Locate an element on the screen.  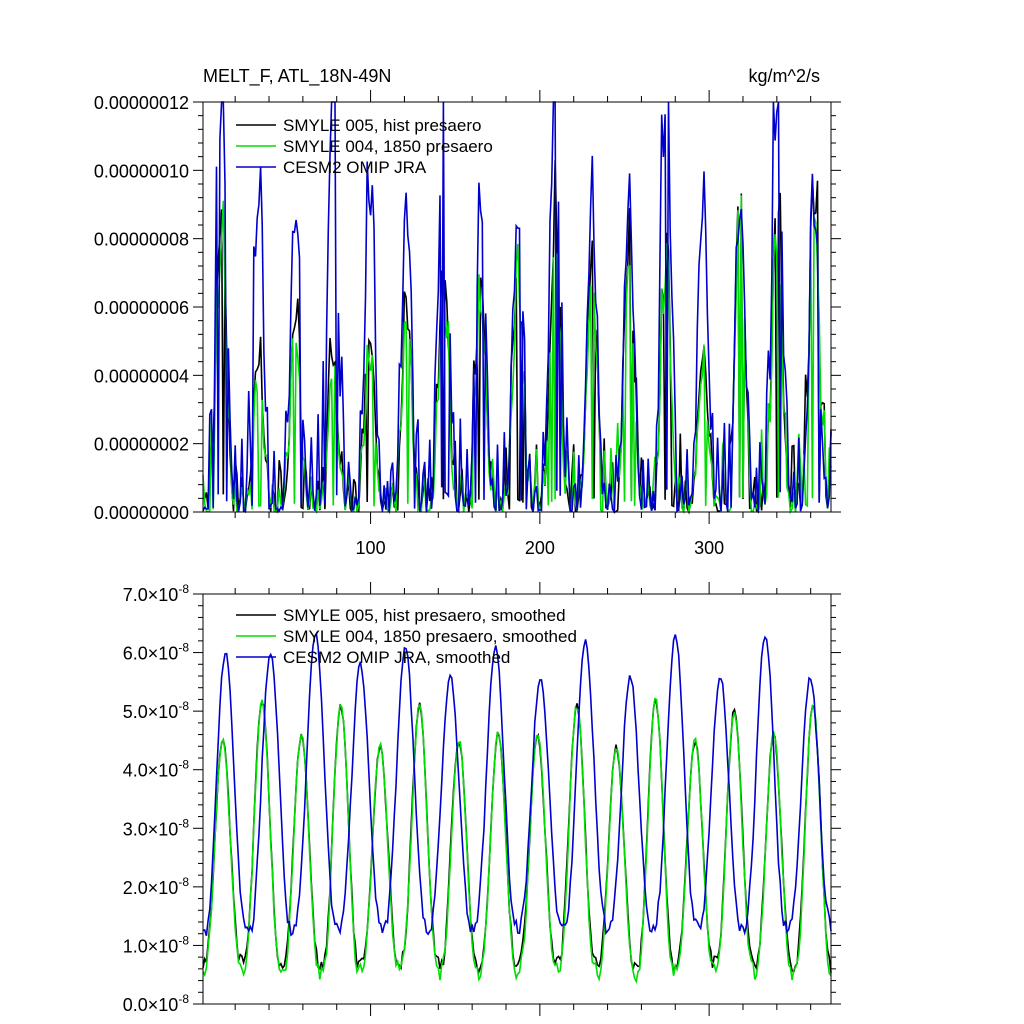
top-panel-units: kg/m^2/s is located at coordinates (784, 76).